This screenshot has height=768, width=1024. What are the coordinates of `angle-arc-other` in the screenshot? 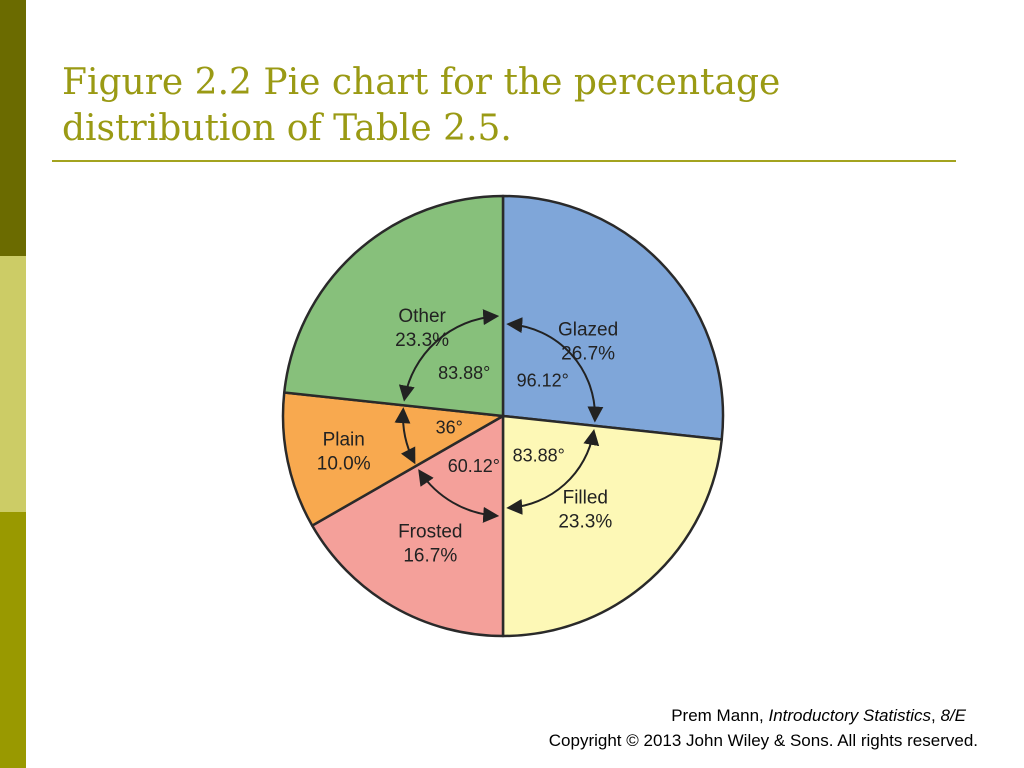 It's located at (449, 355).